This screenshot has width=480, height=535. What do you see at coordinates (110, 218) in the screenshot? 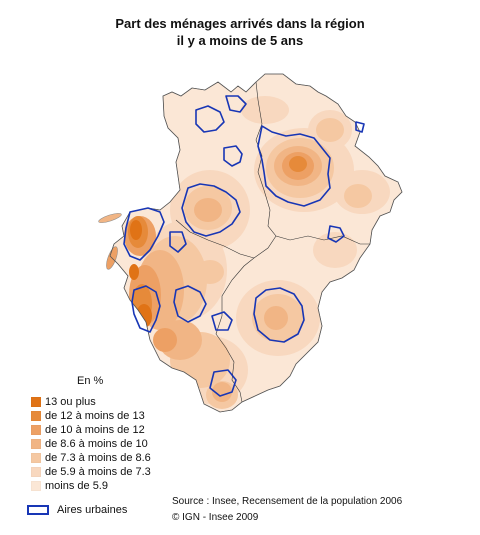
I see `island` at bounding box center [110, 218].